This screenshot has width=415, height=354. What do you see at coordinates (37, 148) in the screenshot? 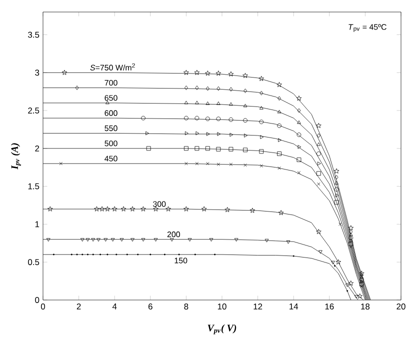
I see `y-tick-label: 2` at bounding box center [37, 148].